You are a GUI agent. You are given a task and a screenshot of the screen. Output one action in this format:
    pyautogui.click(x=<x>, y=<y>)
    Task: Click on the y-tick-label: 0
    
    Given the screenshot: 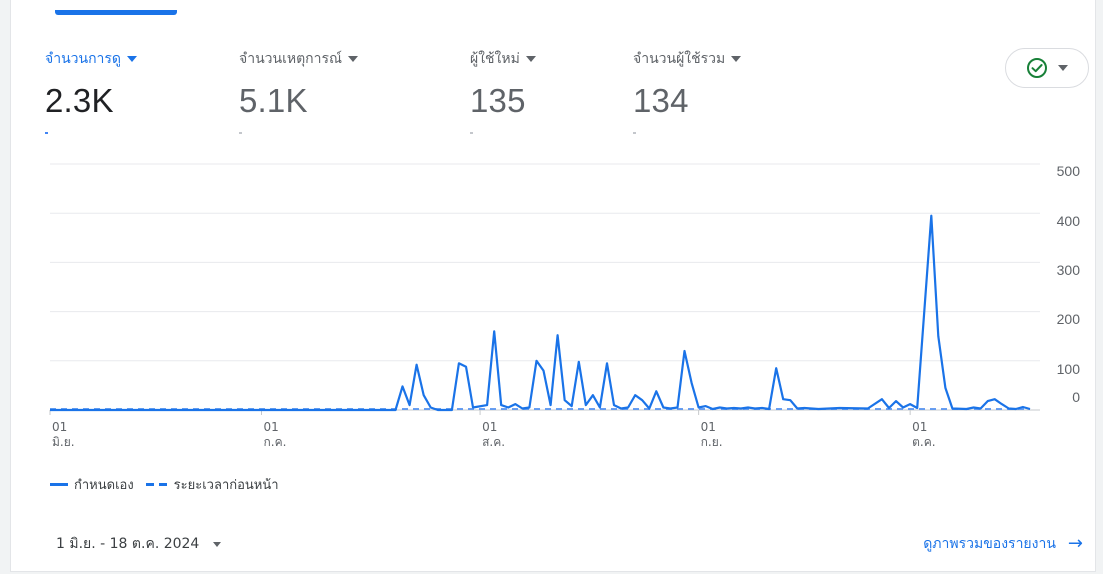 What is the action you would take?
    pyautogui.click(x=1076, y=397)
    